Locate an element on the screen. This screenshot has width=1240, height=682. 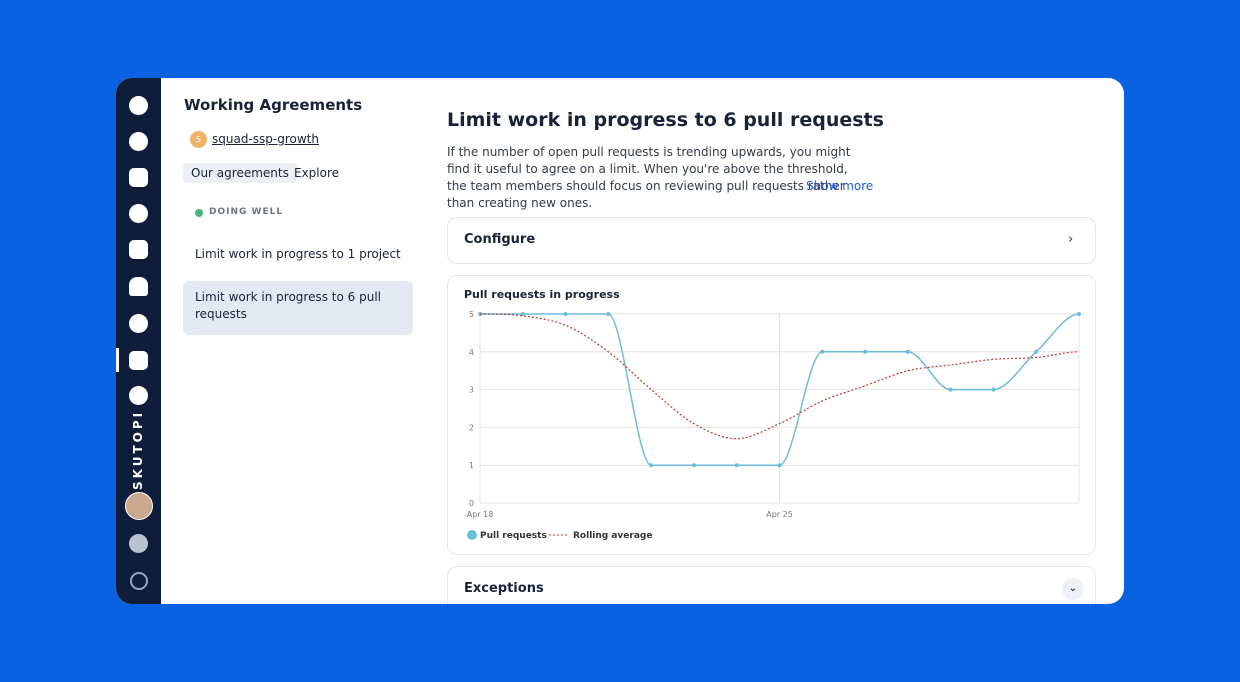
logo is located at coordinates (138, 105).